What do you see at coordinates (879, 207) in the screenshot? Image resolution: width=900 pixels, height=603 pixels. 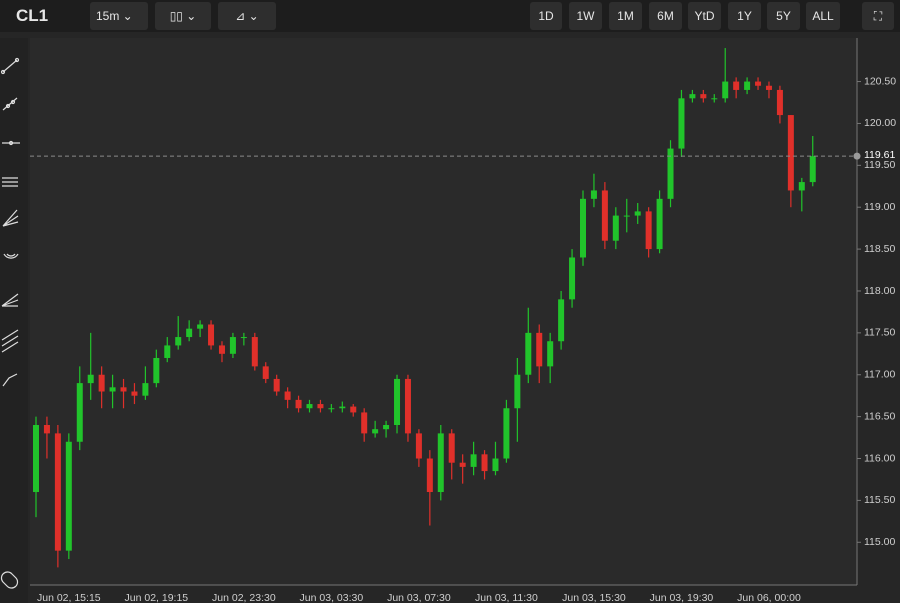 I see `y-tick-label: 119.00` at bounding box center [879, 207].